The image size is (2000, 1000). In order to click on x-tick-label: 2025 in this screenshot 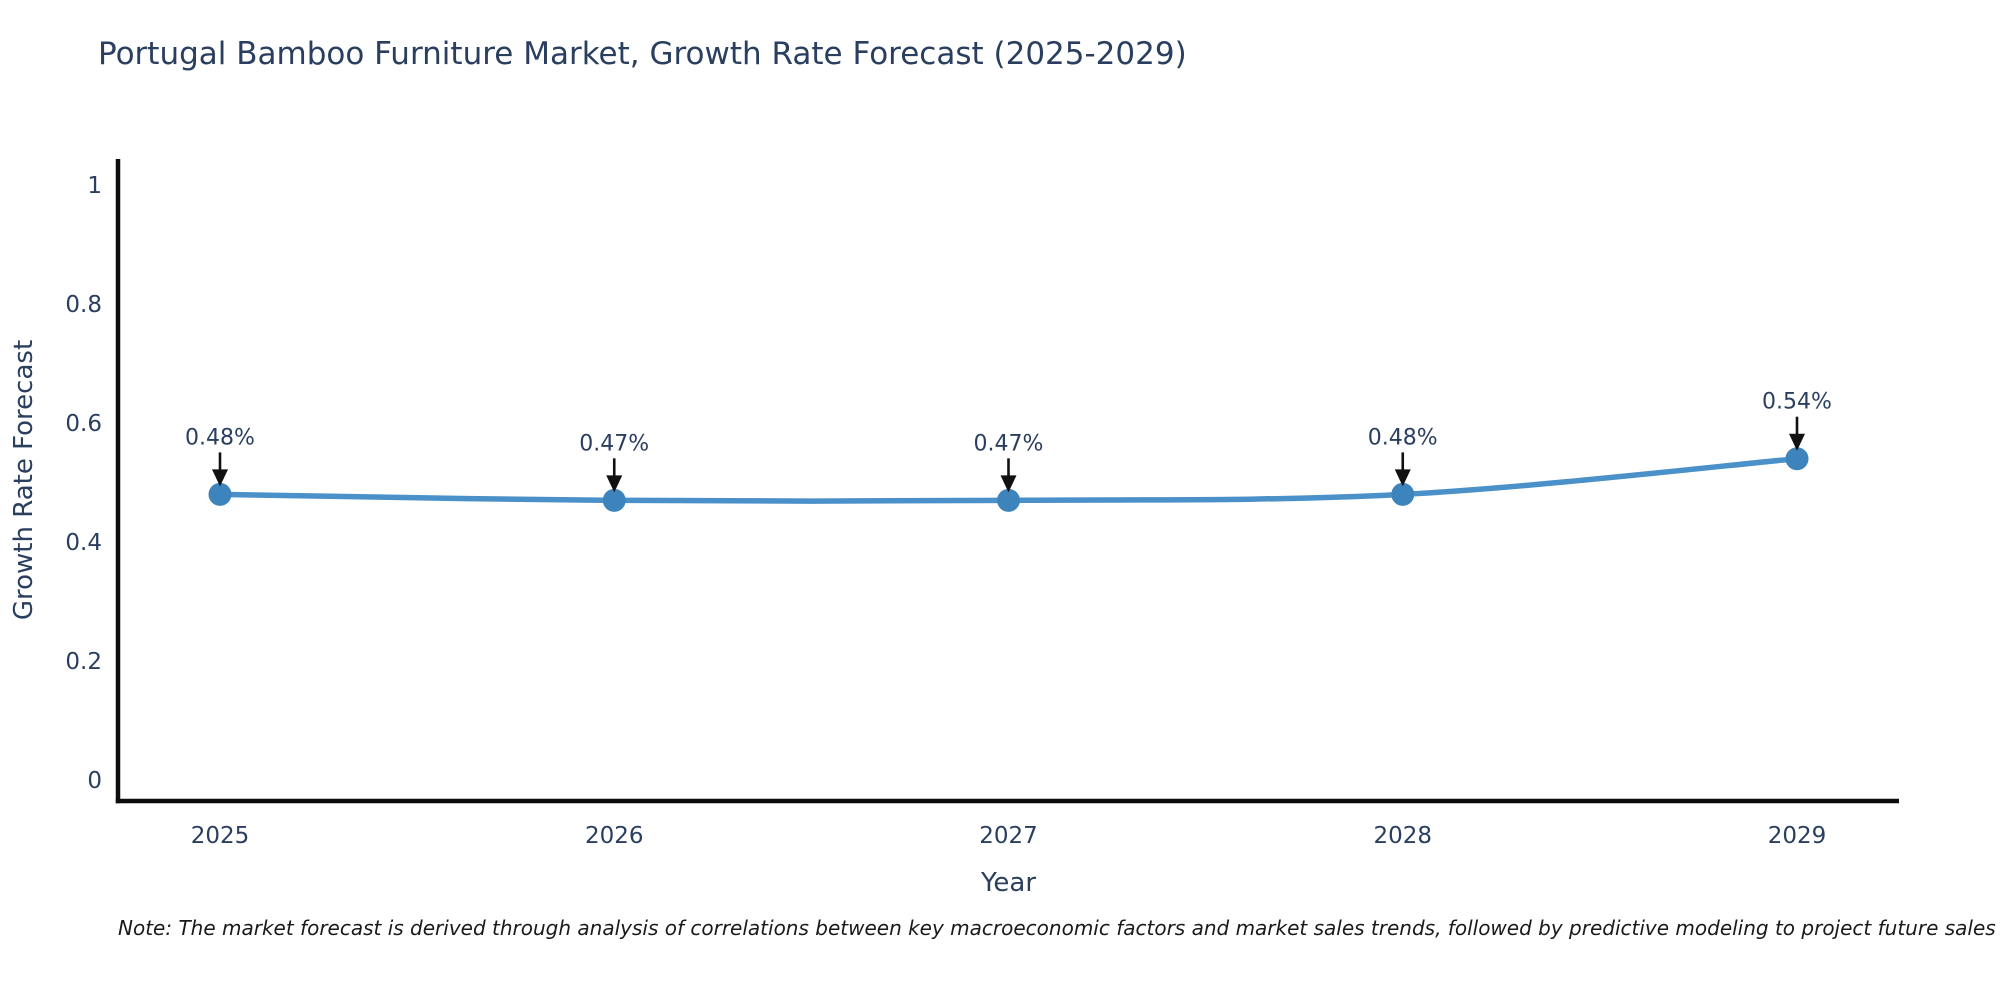, I will do `click(220, 836)`.